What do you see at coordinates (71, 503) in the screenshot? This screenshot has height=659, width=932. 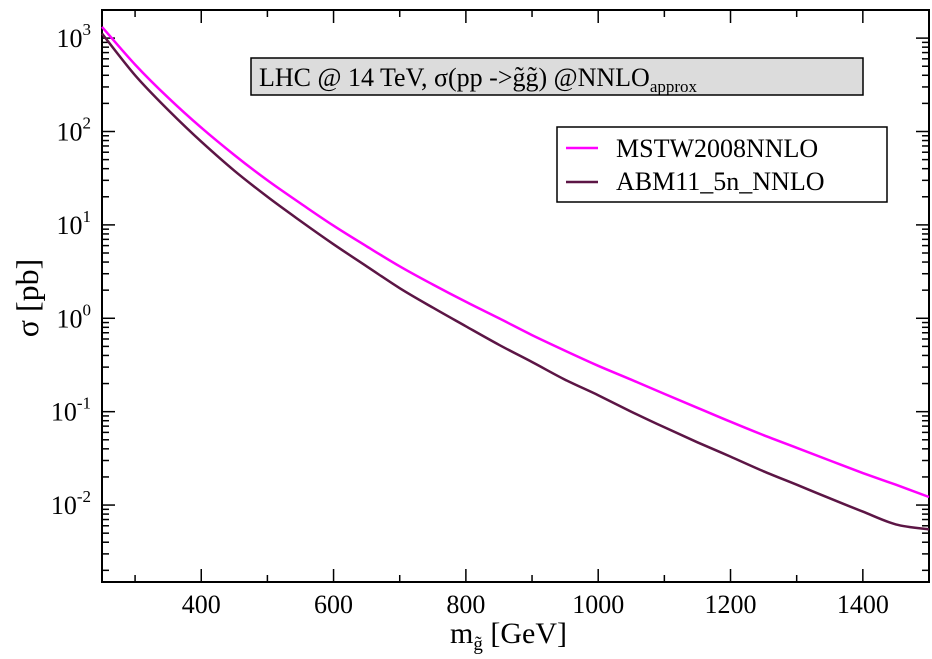 I see `y-tick-label: 10⁻²` at bounding box center [71, 503].